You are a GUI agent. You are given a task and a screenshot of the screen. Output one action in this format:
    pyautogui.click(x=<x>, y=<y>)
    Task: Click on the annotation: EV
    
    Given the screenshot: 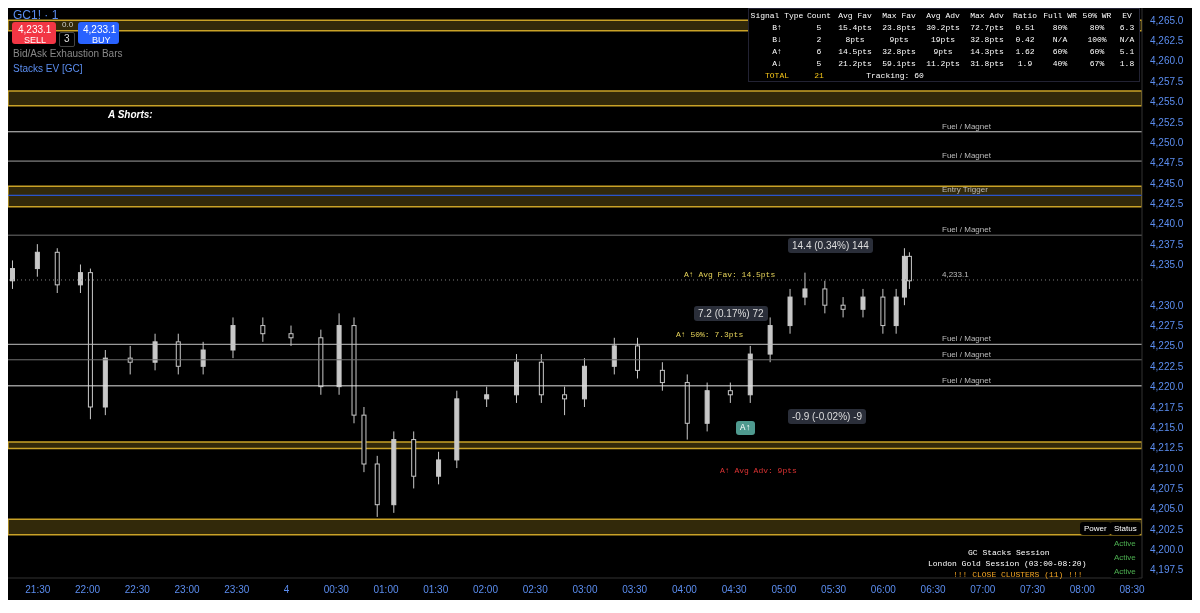 What is the action you would take?
    pyautogui.click(x=1127, y=15)
    